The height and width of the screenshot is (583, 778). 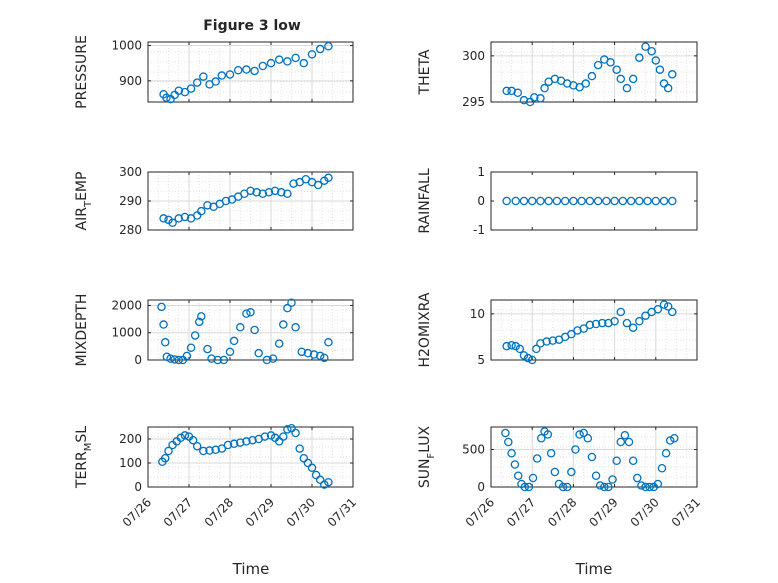 What do you see at coordinates (138, 360) in the screenshot?
I see `panel-5-ytick-label-0: 0` at bounding box center [138, 360].